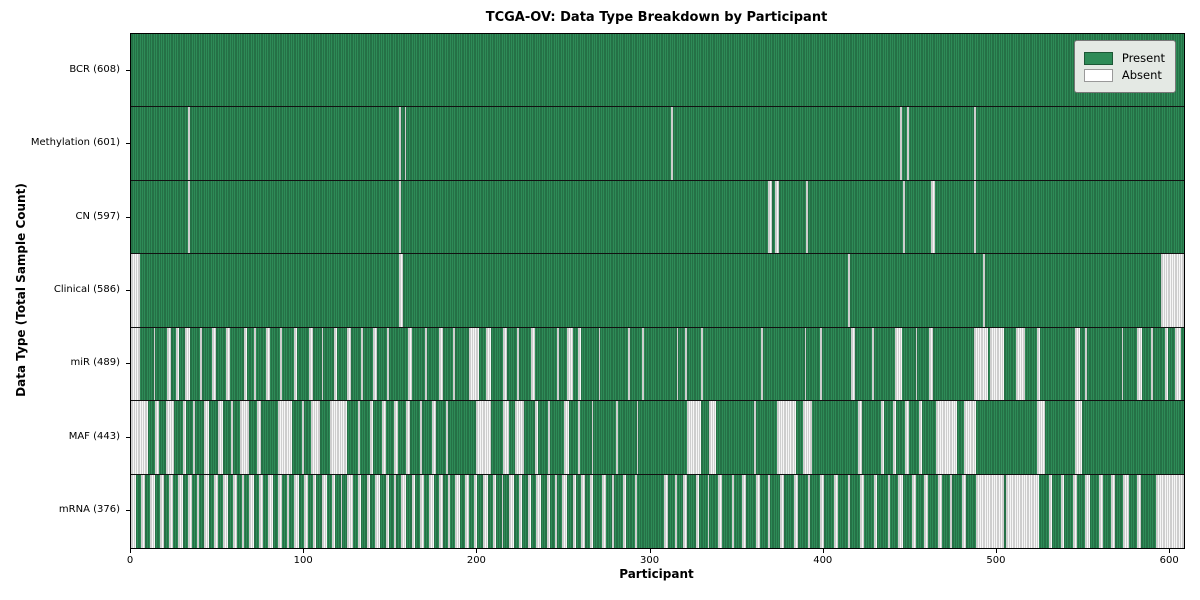 The width and height of the screenshot is (1200, 600). Describe the element at coordinates (900, 143) in the screenshot. I see `absent-segment-Methylation` at that location.